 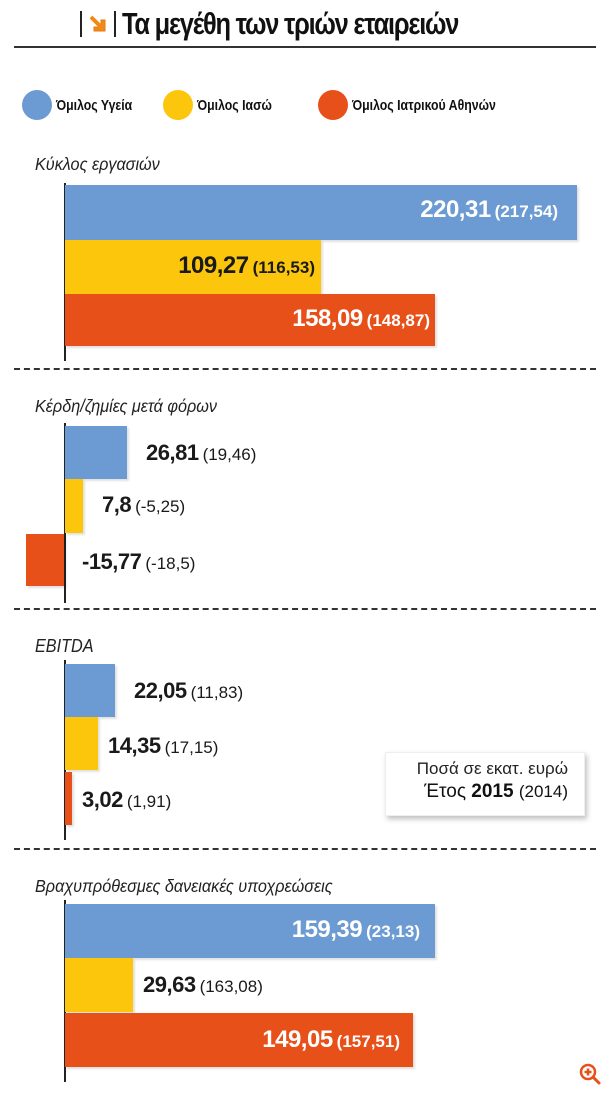 I want to click on zoom-in-icon, so click(x=592, y=1076).